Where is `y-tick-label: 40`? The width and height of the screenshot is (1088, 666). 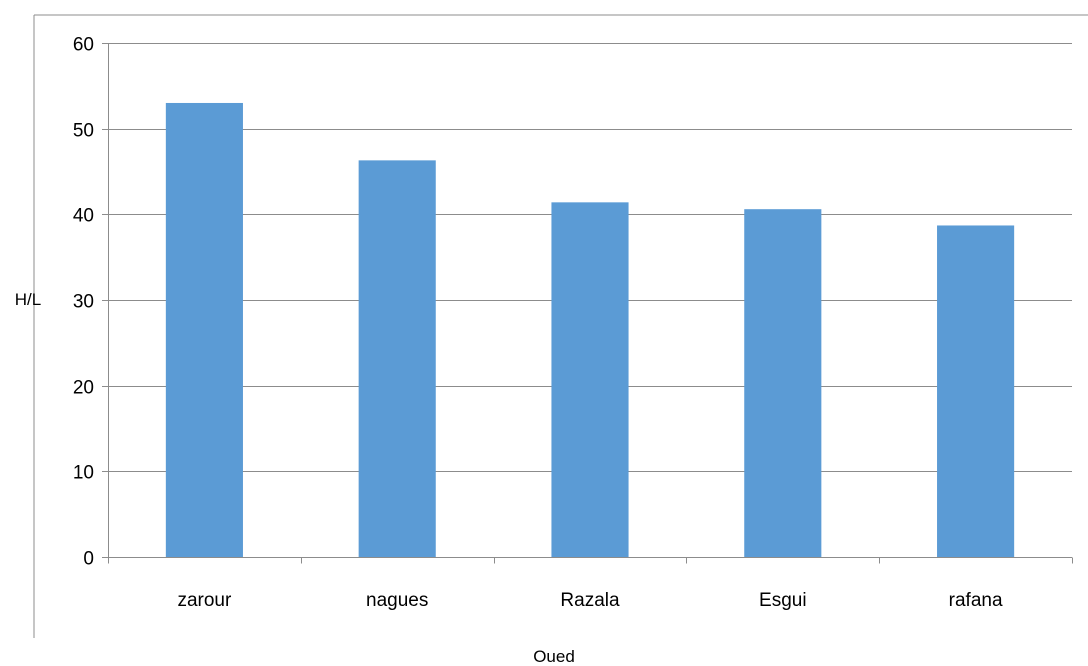 y-tick-label: 40 is located at coordinates (83, 216).